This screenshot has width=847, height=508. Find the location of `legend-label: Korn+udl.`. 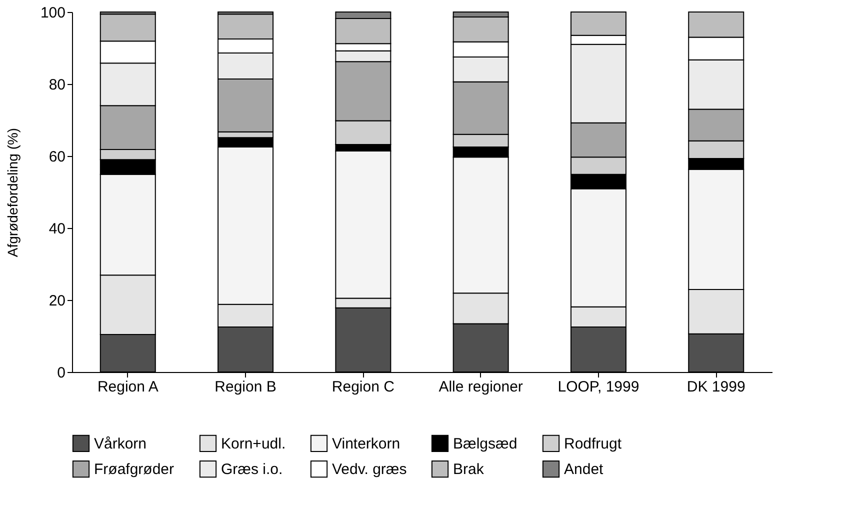

legend-label: Korn+udl. is located at coordinates (253, 443).